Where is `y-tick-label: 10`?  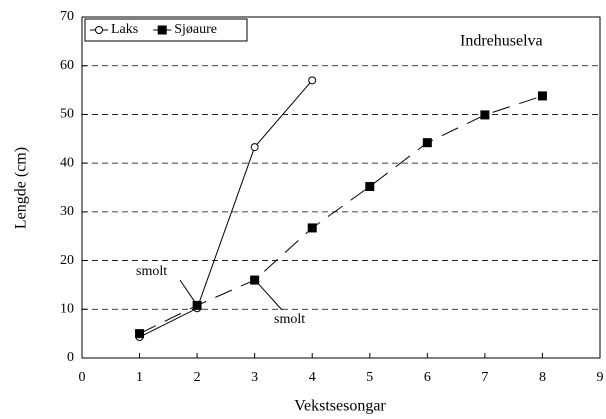 y-tick-label: 10 is located at coordinates (67, 309).